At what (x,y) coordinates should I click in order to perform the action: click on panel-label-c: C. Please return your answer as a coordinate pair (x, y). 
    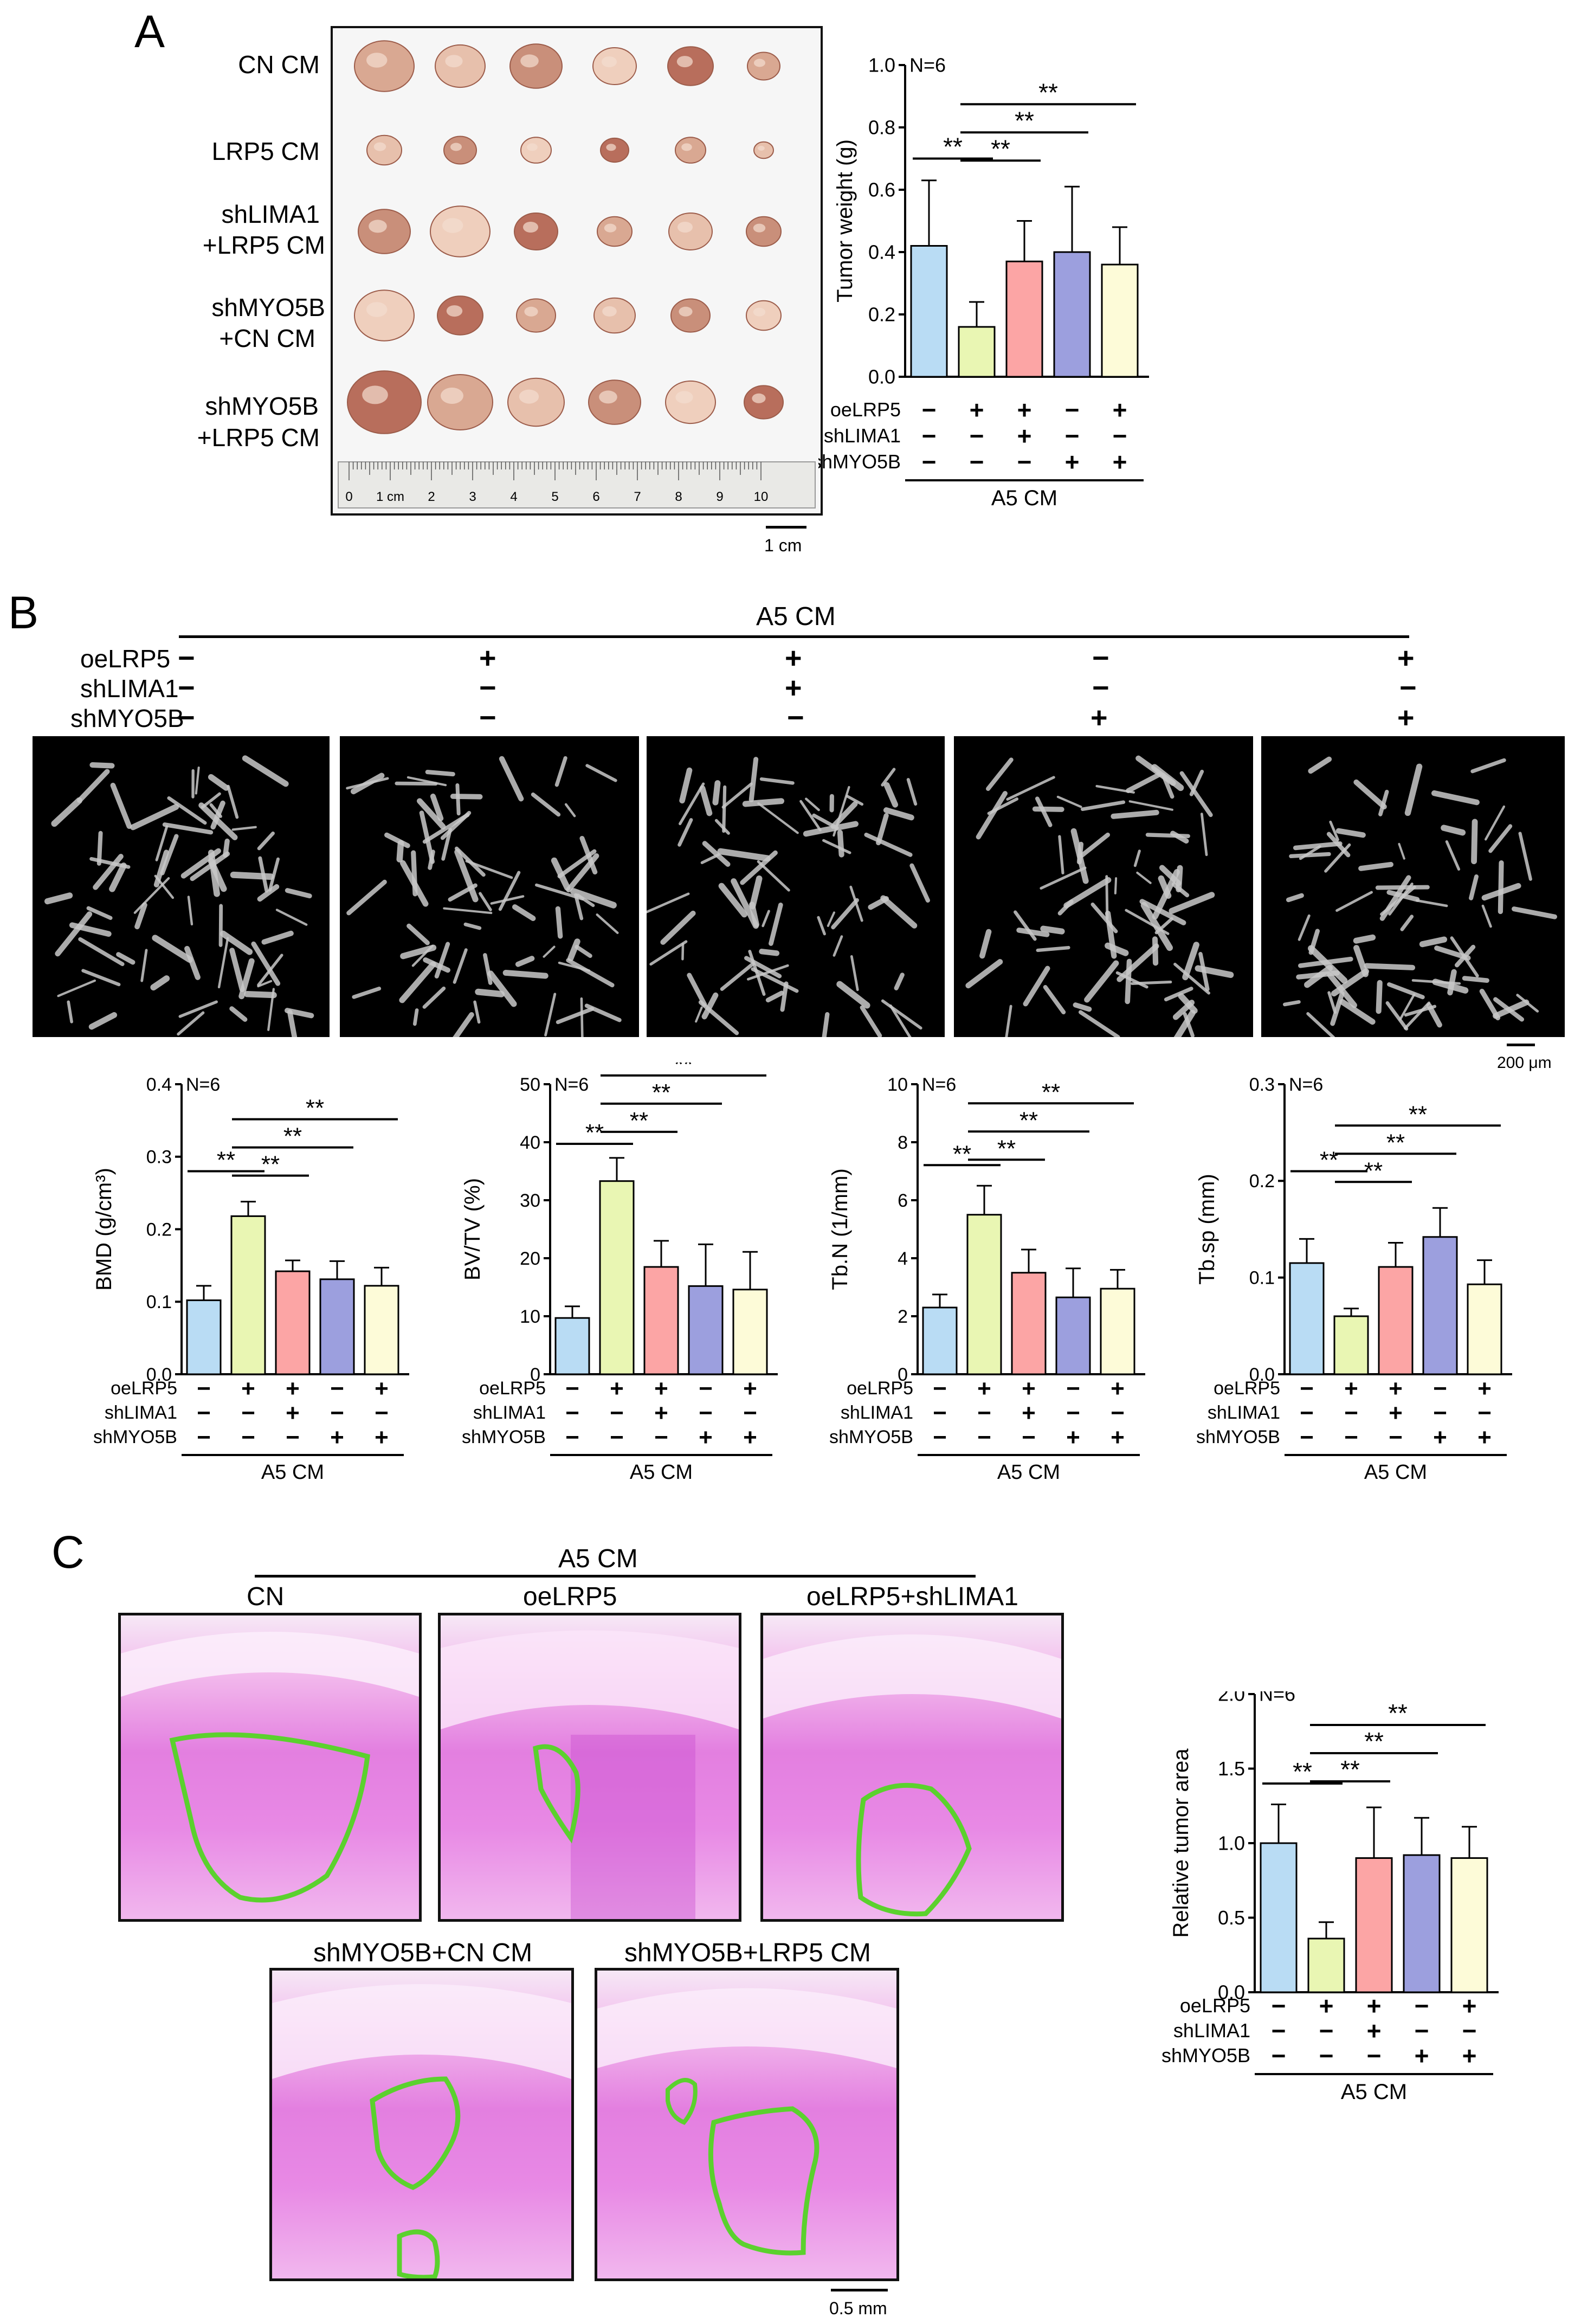
    Looking at the image, I should click on (68, 1552).